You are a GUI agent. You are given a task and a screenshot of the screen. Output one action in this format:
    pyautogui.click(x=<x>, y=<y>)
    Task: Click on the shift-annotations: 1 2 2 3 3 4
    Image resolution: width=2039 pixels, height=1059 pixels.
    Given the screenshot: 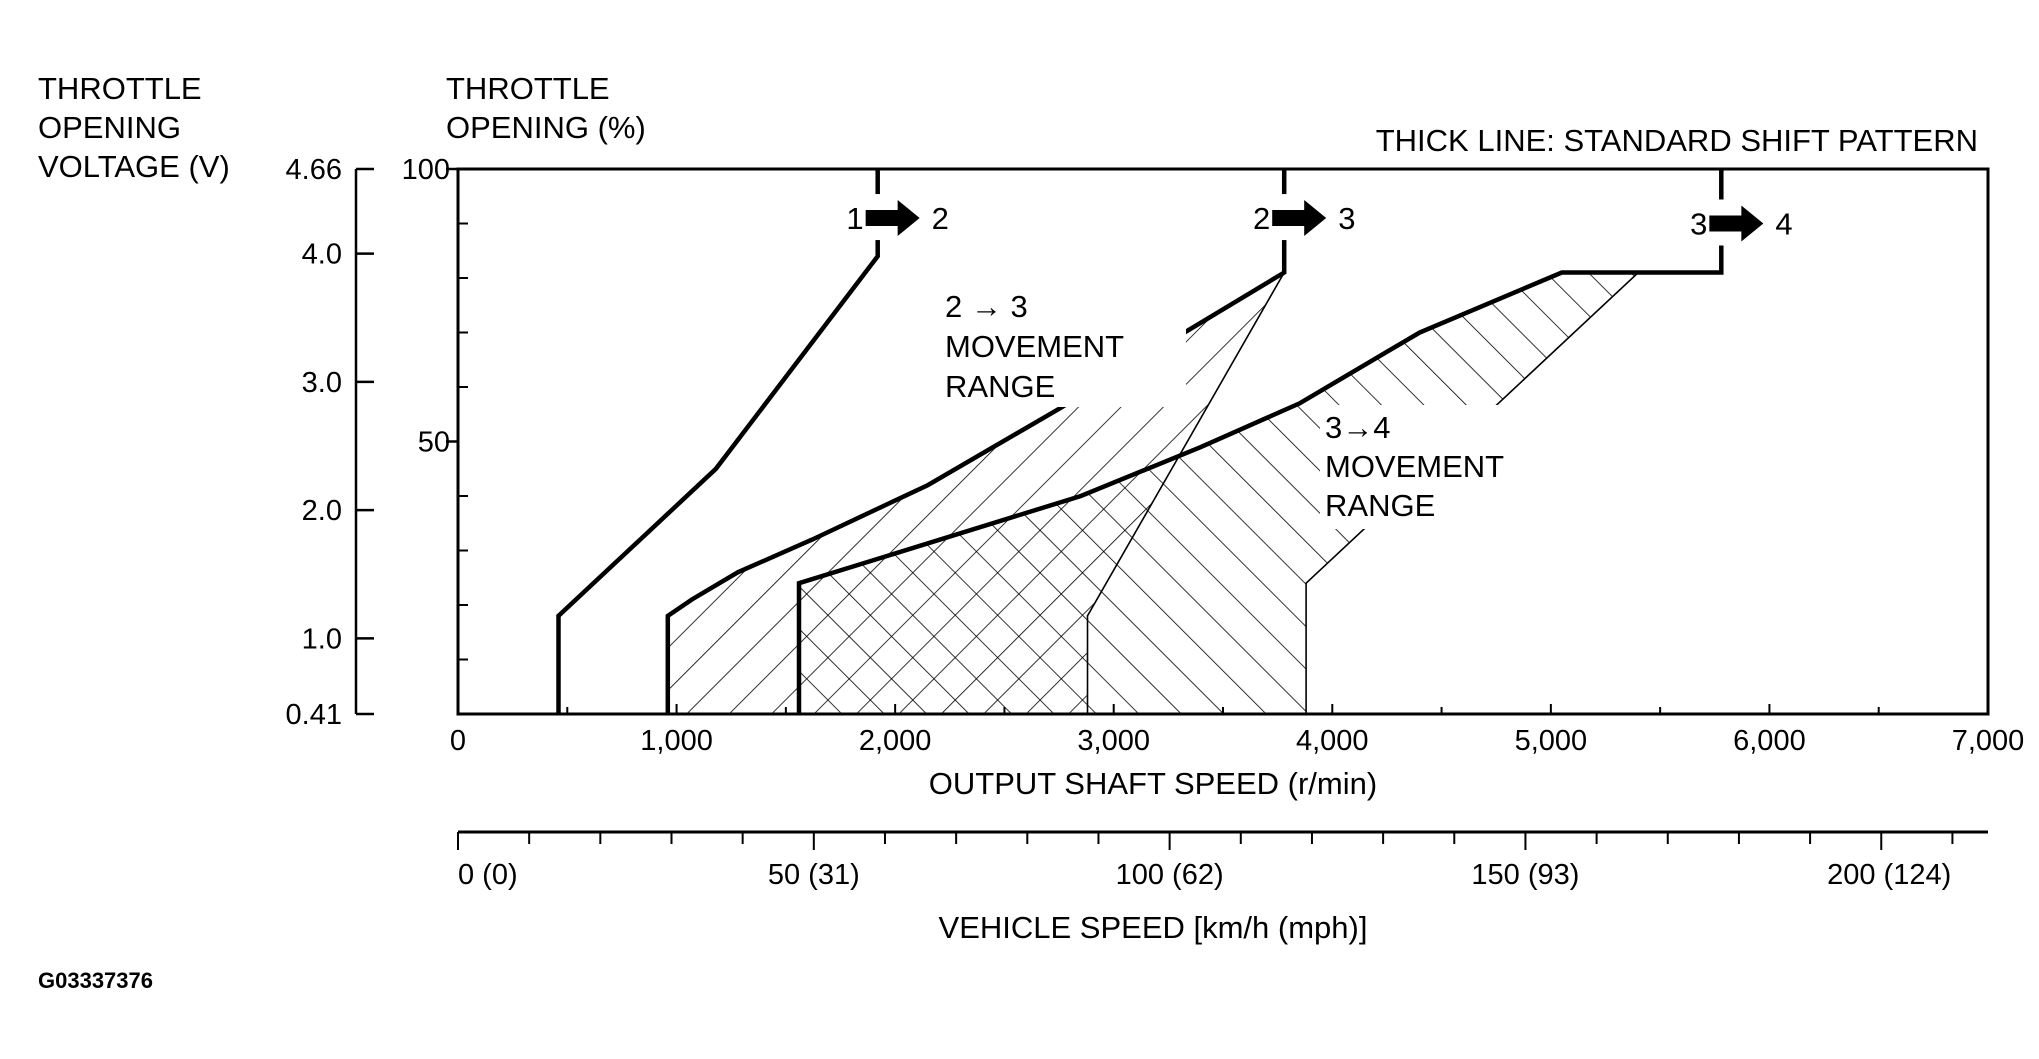 What is the action you would take?
    pyautogui.click(x=1312, y=220)
    